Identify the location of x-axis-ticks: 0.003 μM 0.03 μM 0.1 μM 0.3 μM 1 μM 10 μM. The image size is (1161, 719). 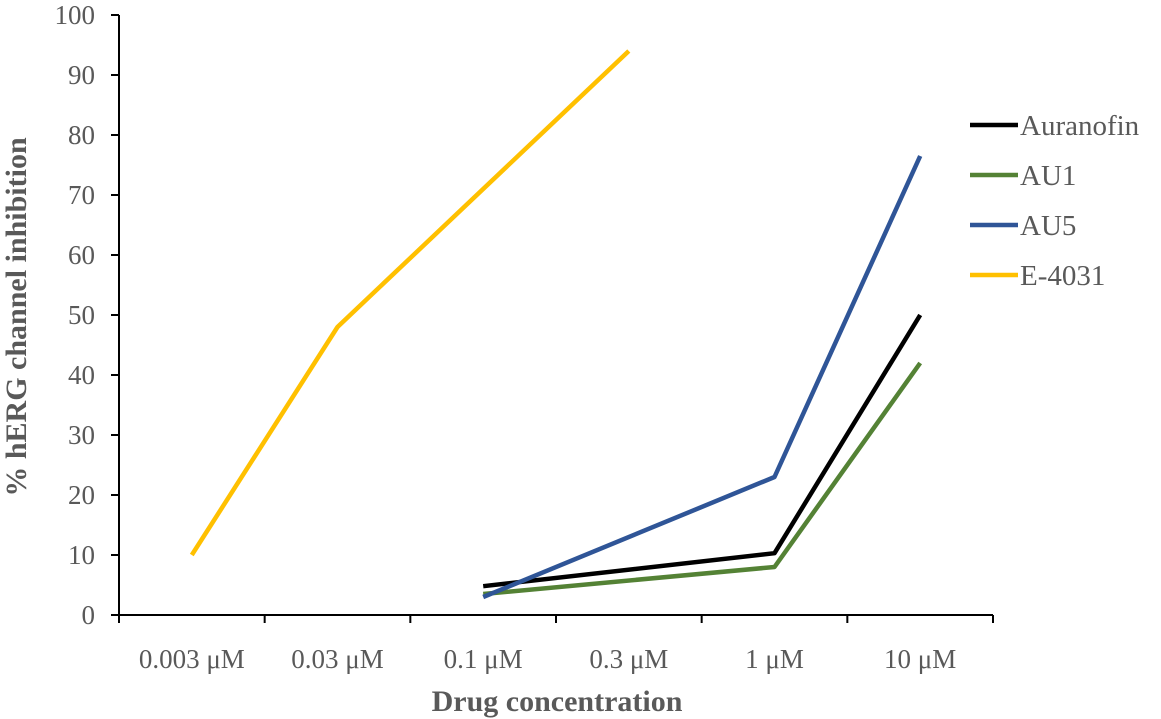
(556, 644).